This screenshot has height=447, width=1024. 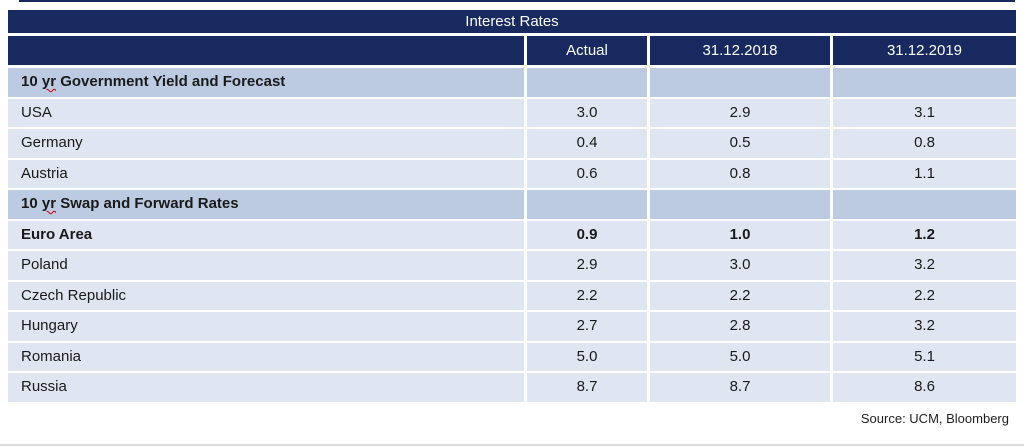 I want to click on section-row-swap-forward: 10 yr Swap and Forward Rates, so click(x=512, y=204).